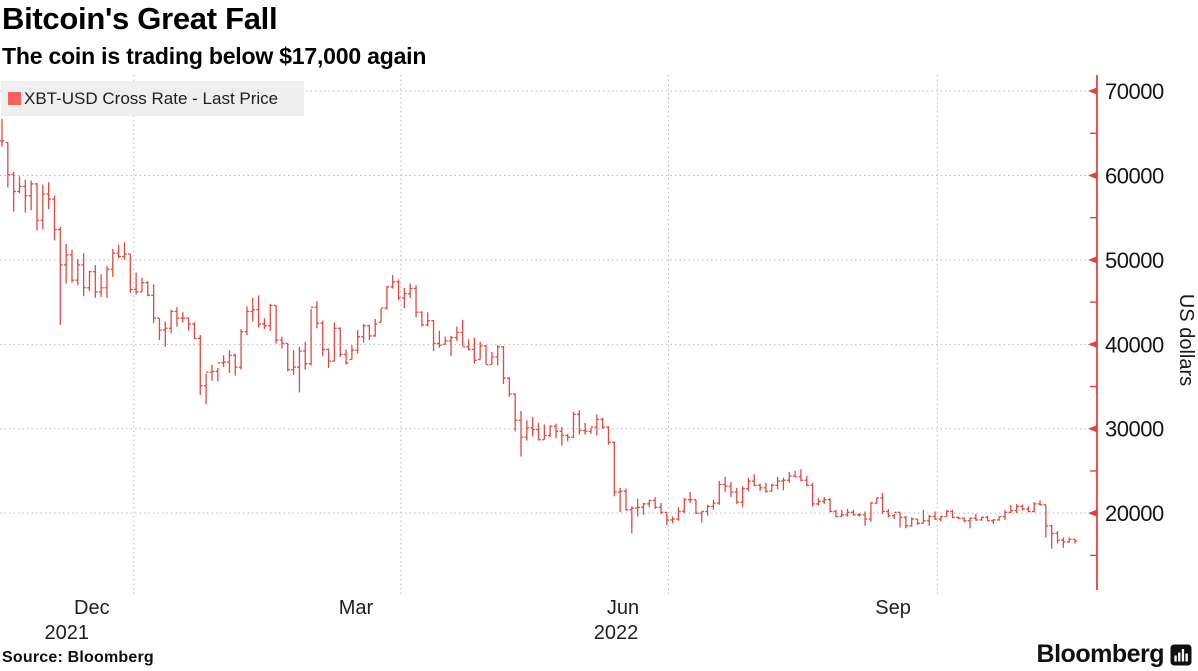 The height and width of the screenshot is (671, 1198). I want to click on y-tick-label: 50000, so click(1134, 260).